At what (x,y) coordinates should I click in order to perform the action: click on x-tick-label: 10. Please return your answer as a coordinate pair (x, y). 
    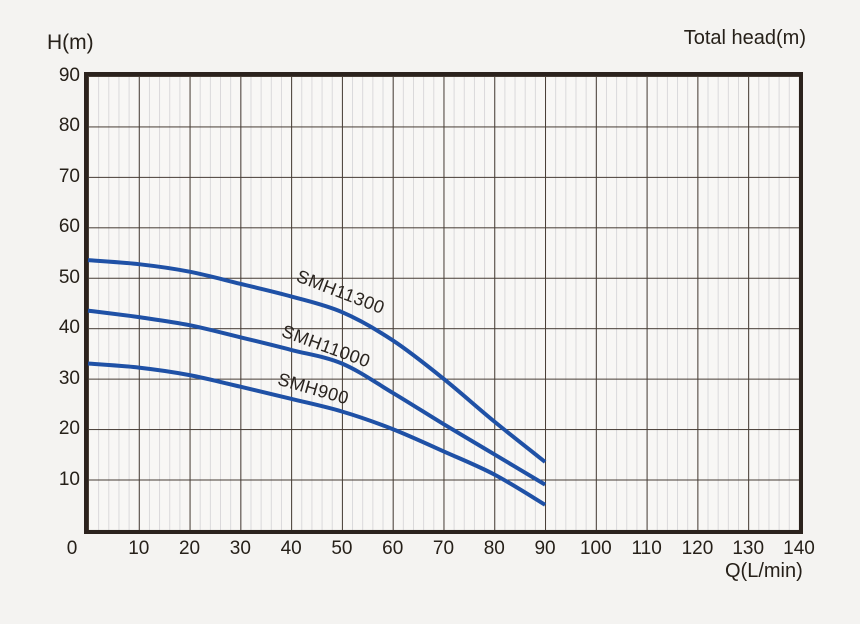
    Looking at the image, I should click on (139, 548).